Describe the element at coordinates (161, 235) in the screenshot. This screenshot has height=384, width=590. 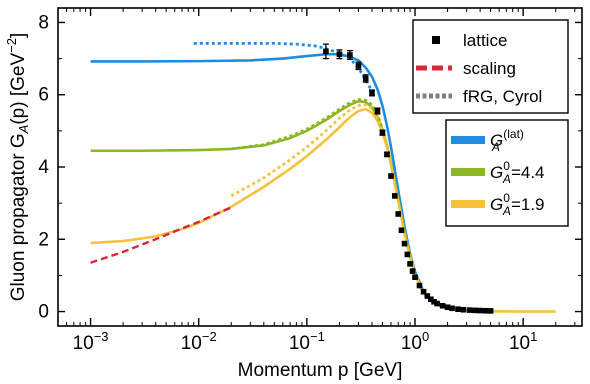
I see `series-line-scaling` at that location.